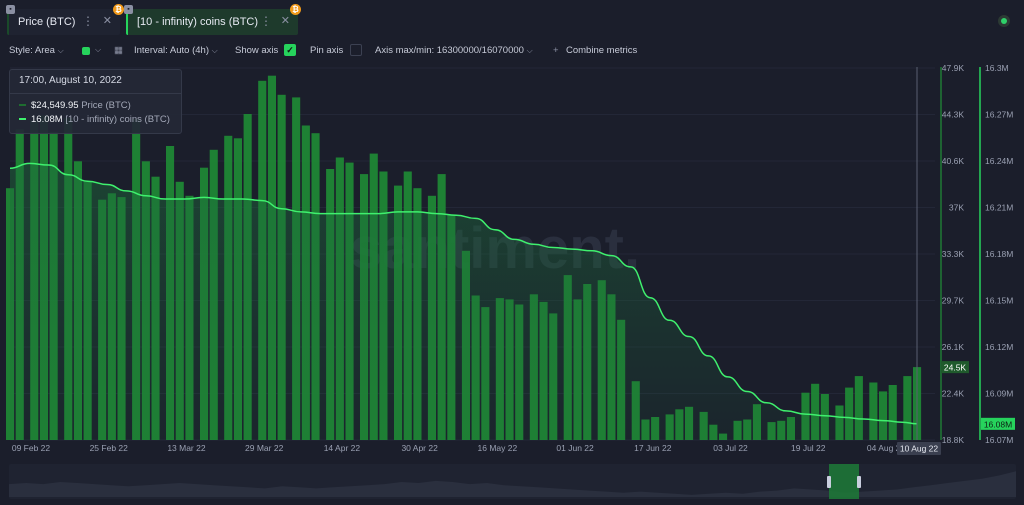 The image size is (1024, 505). What do you see at coordinates (186, 448) in the screenshot?
I see `x-axis-tick: 13 Mar 22` at bounding box center [186, 448].